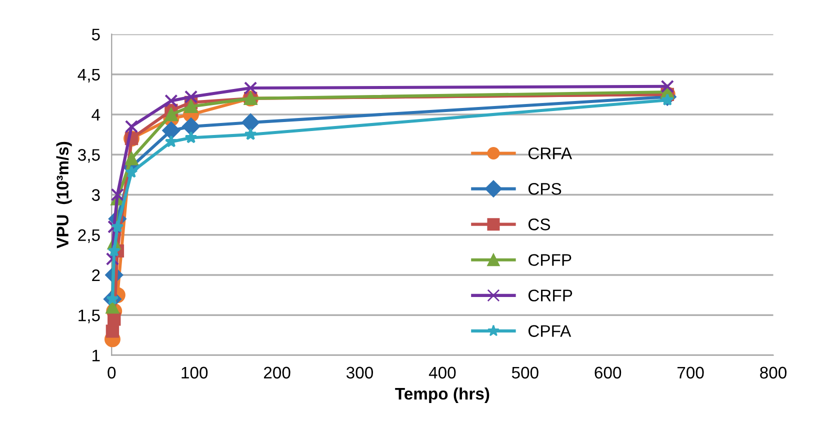 Image resolution: width=827 pixels, height=428 pixels. I want to click on legend-label: CS, so click(539, 224).